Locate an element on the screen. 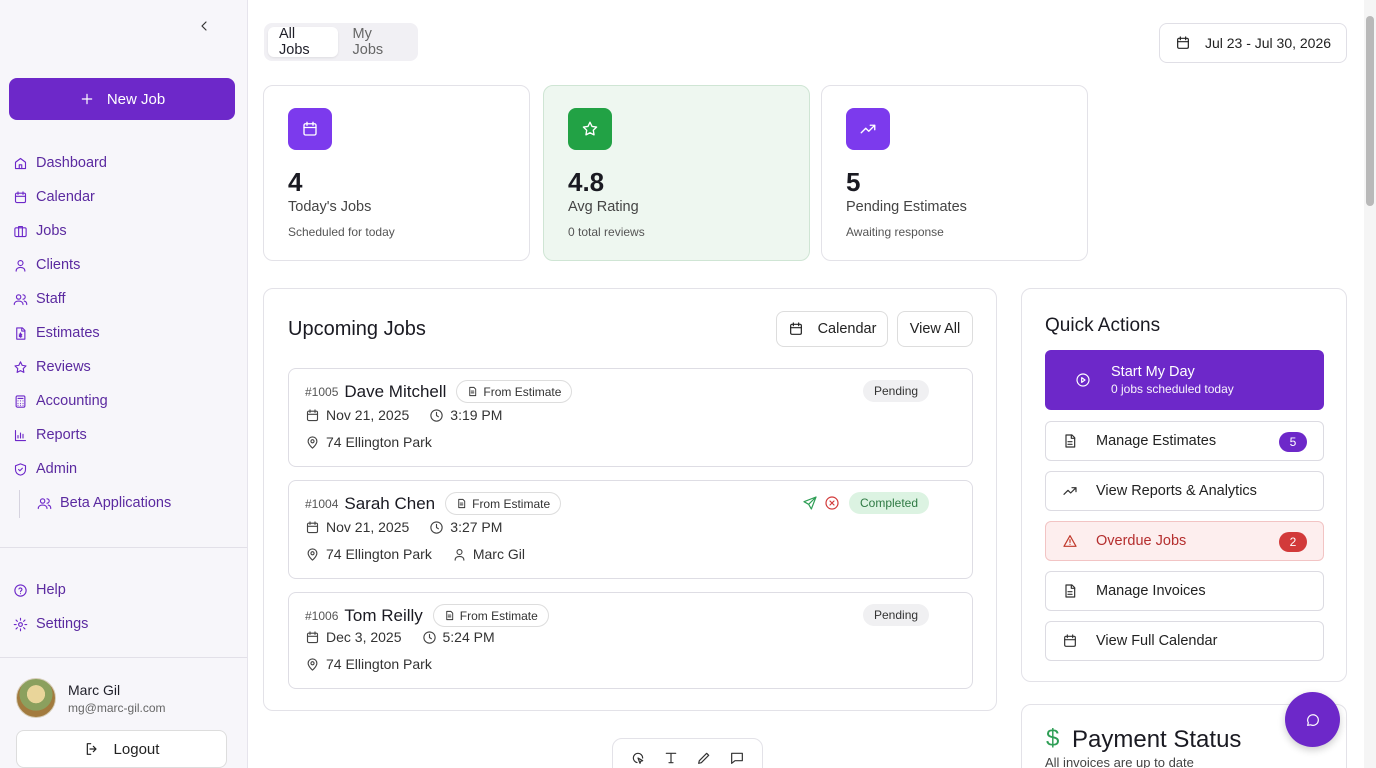  sidebar-item-estimates: Estimates is located at coordinates (123, 333).